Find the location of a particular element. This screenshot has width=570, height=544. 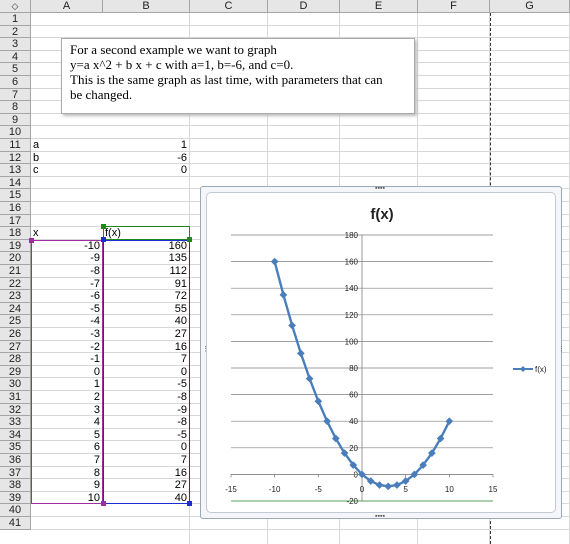

row-header-4: 4 is located at coordinates (15, 57).